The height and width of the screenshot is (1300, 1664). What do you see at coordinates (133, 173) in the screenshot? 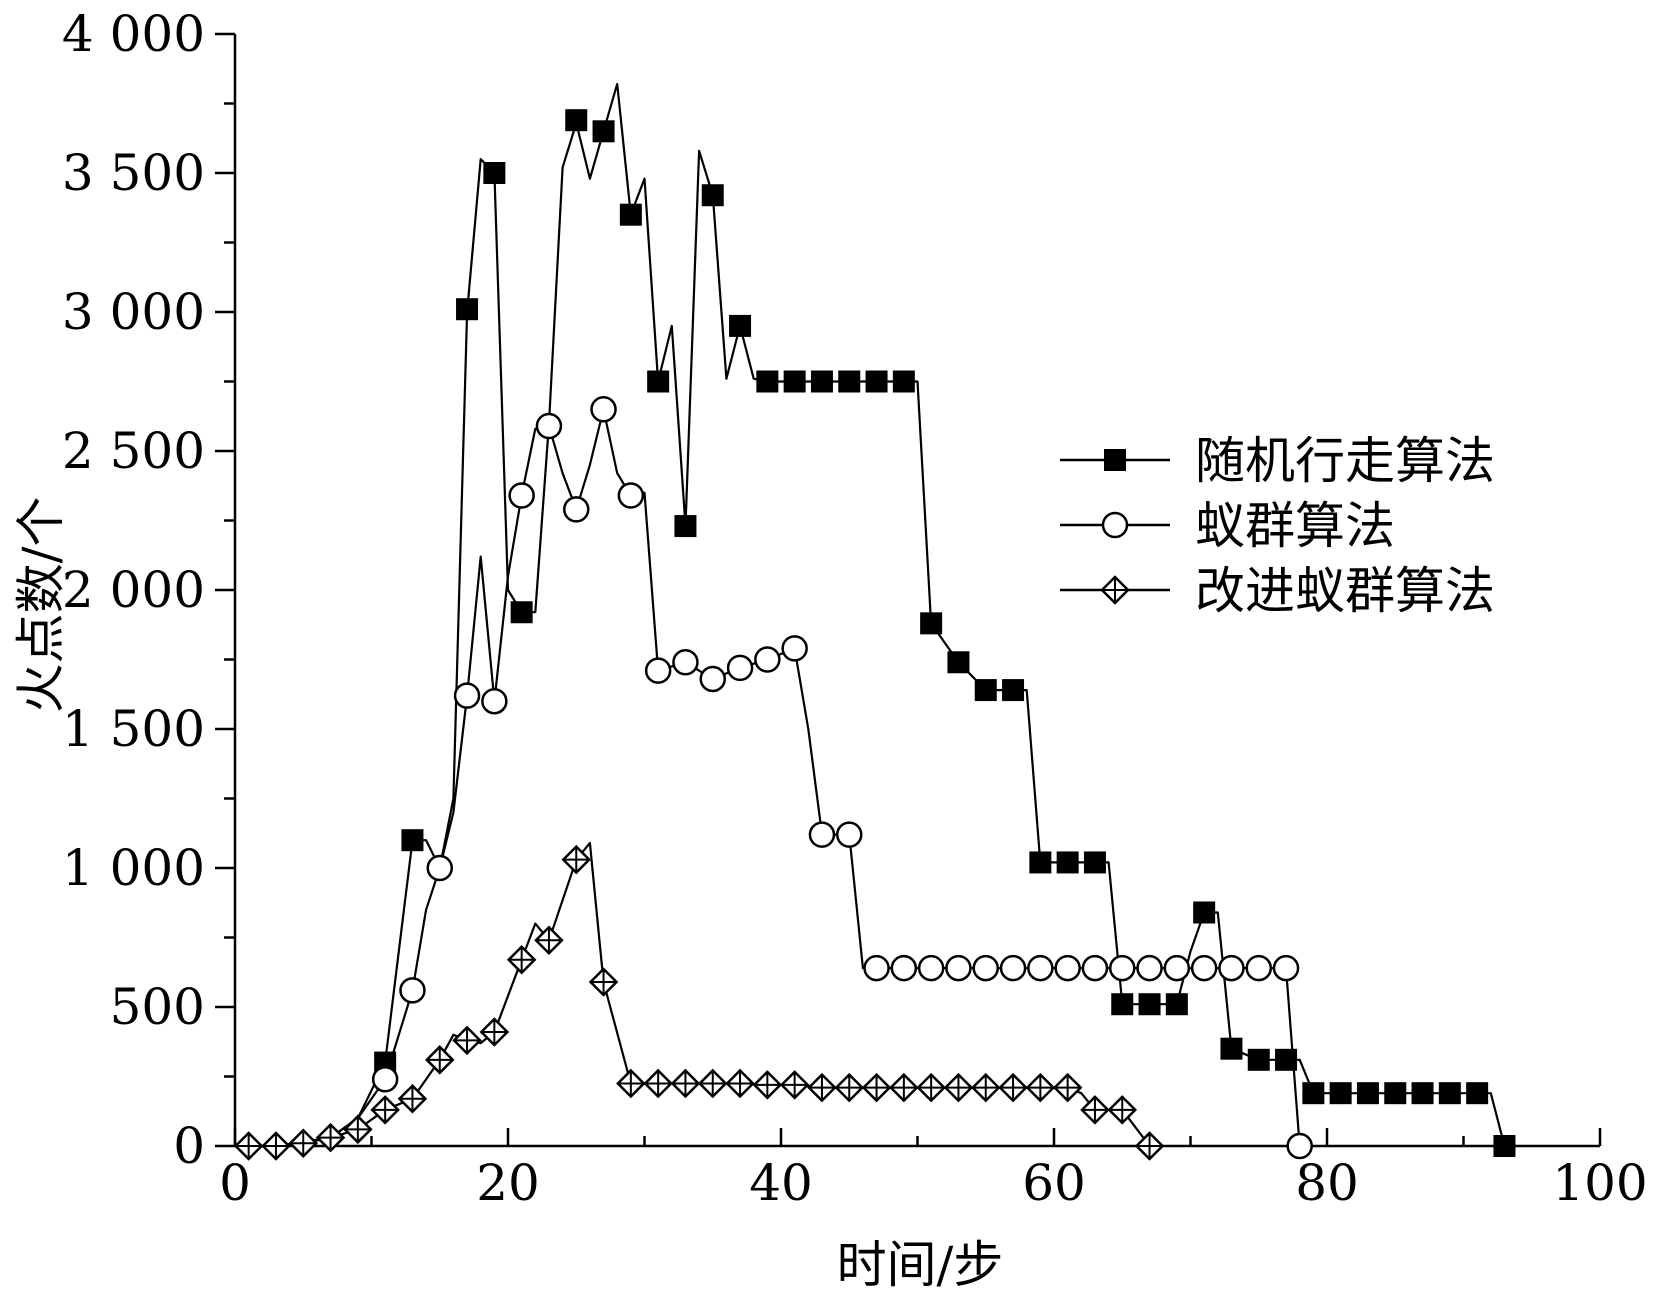
I see `y-tick-label: 3 500` at bounding box center [133, 173].